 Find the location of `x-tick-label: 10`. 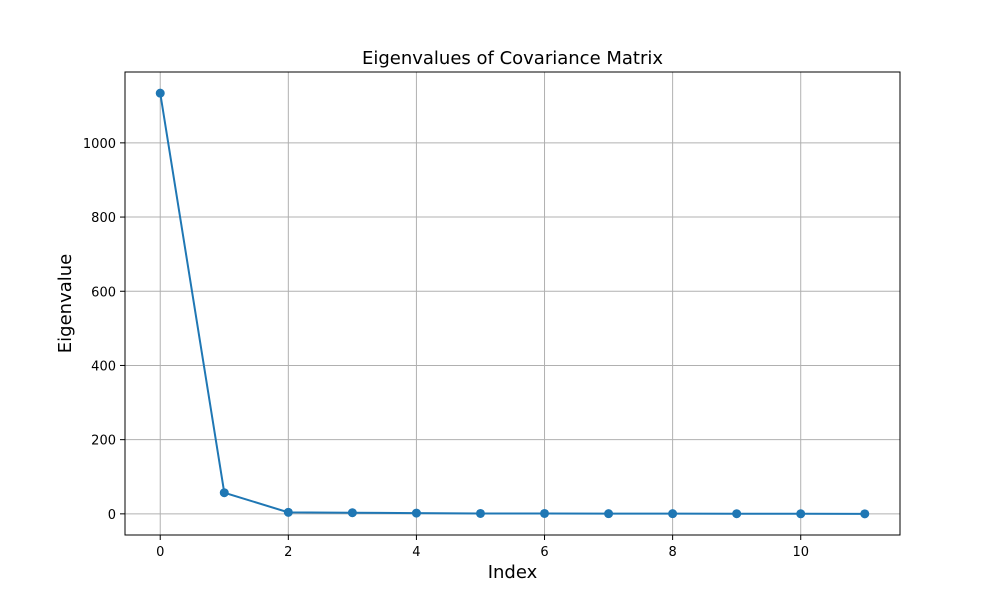

x-tick-label: 10 is located at coordinates (800, 552).